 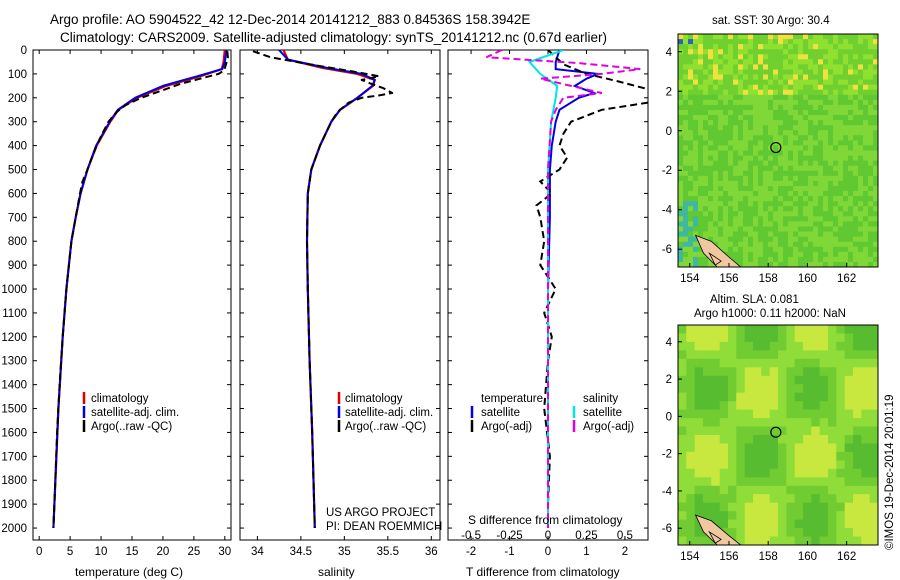 I want to click on legend-title-temperature: temperature, so click(x=512, y=399).